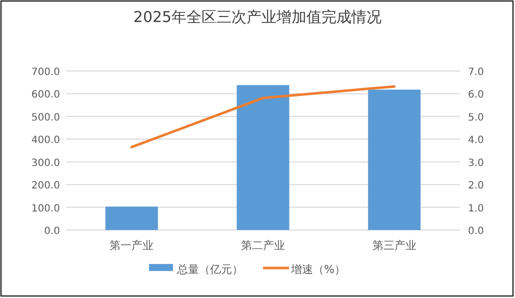 Image resolution: width=515 pixels, height=298 pixels. Describe the element at coordinates (476, 95) in the screenshot. I see `y2-tick-label: 6.0` at that location.